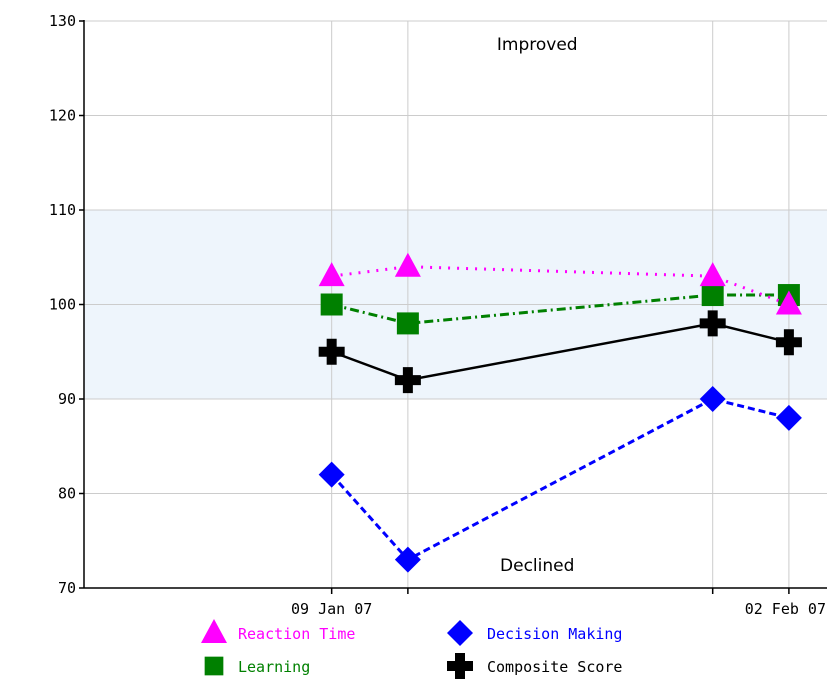 This screenshot has width=829, height=683. What do you see at coordinates (67, 494) in the screenshot?
I see `y-tick-label: 80` at bounding box center [67, 494].